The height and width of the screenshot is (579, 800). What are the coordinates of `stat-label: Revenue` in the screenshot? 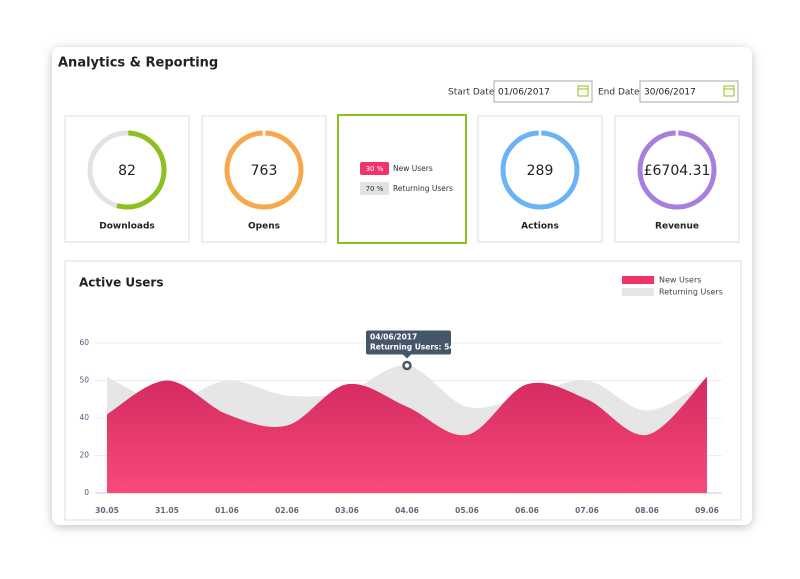 It's located at (677, 227).